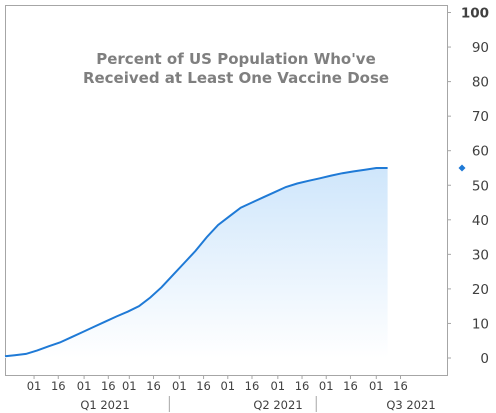 Image resolution: width=496 pixels, height=413 pixels. What do you see at coordinates (480, 186) in the screenshot?
I see `y-tick-label: 50` at bounding box center [480, 186].